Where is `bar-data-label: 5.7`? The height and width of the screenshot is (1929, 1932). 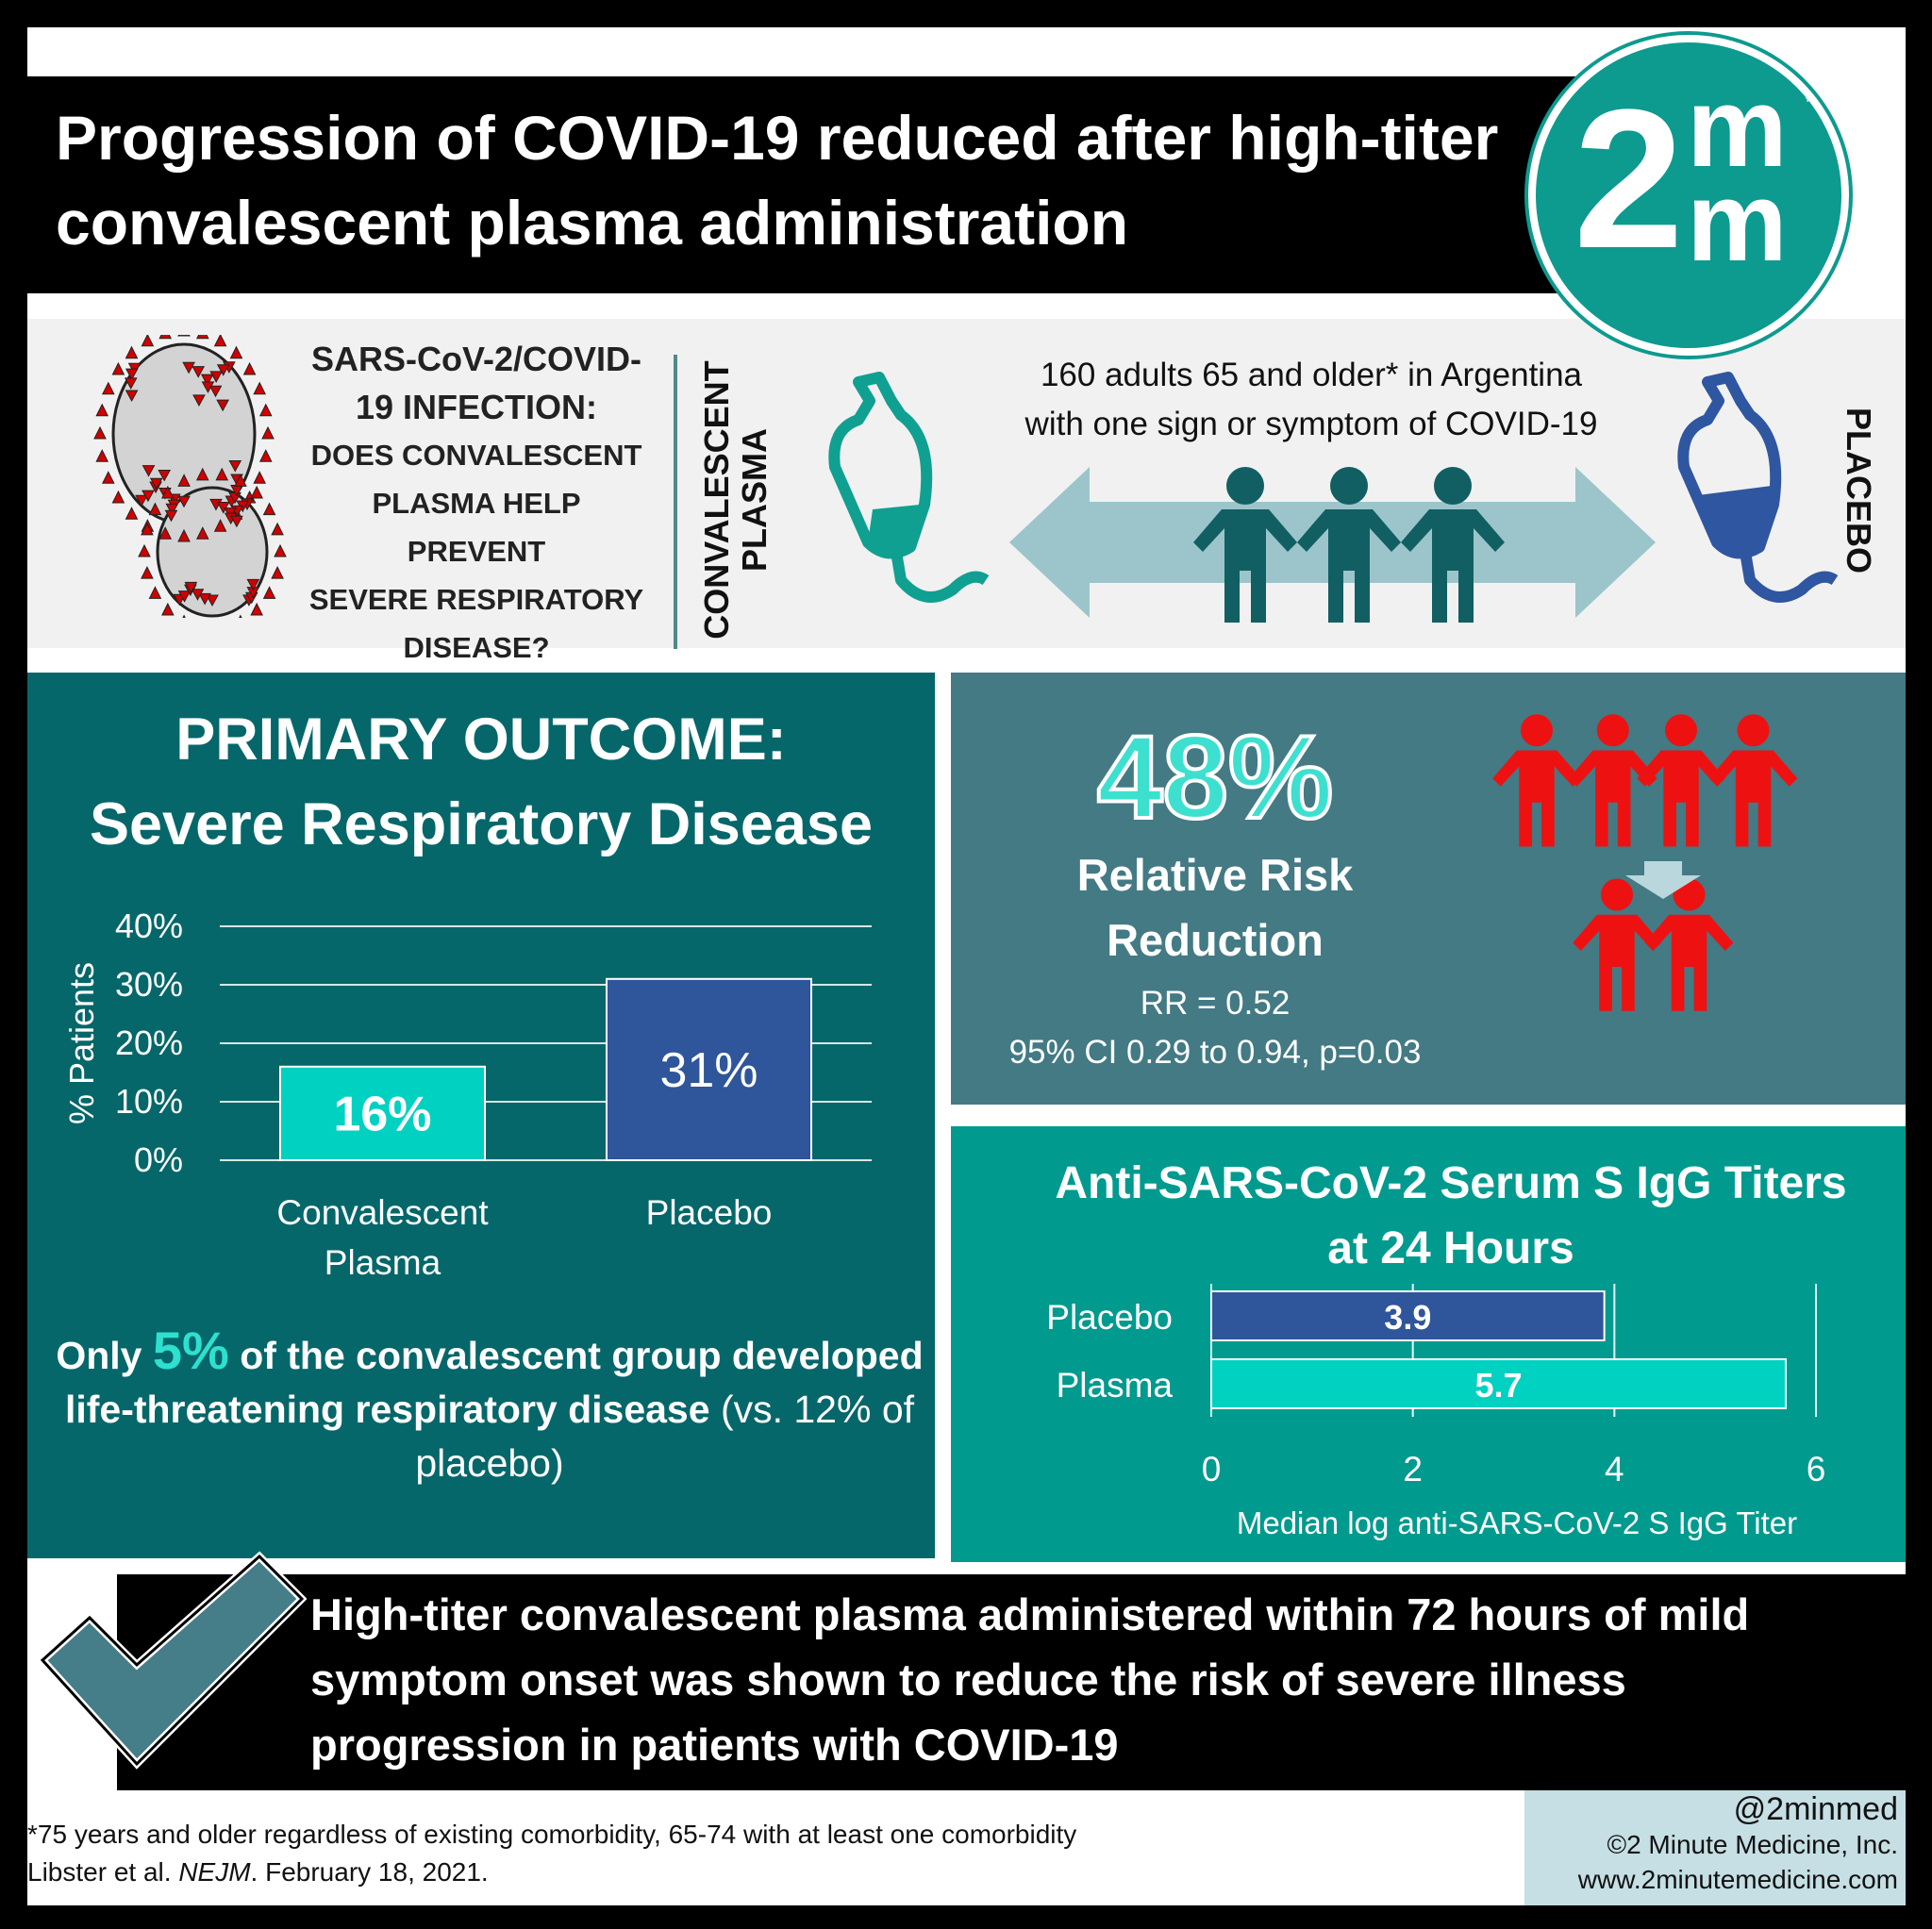 bar-data-label: 5.7 is located at coordinates (1498, 1385).